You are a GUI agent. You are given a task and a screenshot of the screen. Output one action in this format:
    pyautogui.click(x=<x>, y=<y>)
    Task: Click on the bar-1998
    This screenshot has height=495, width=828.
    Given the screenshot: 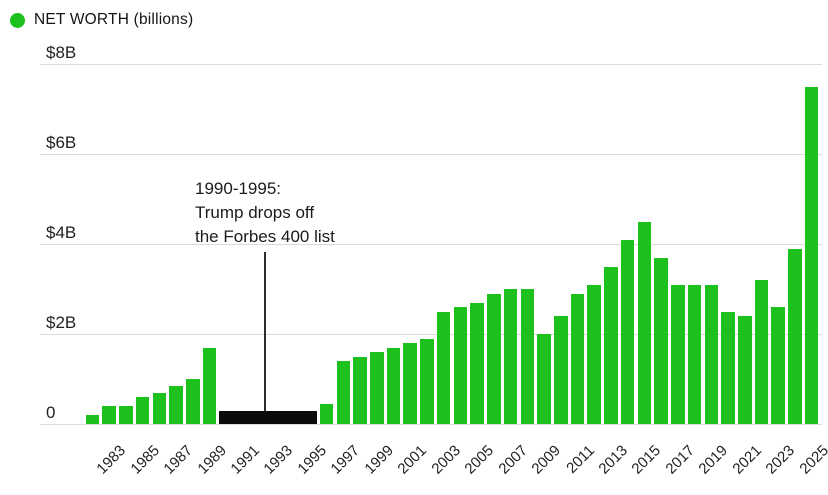 What is the action you would take?
    pyautogui.click(x=360, y=390)
    